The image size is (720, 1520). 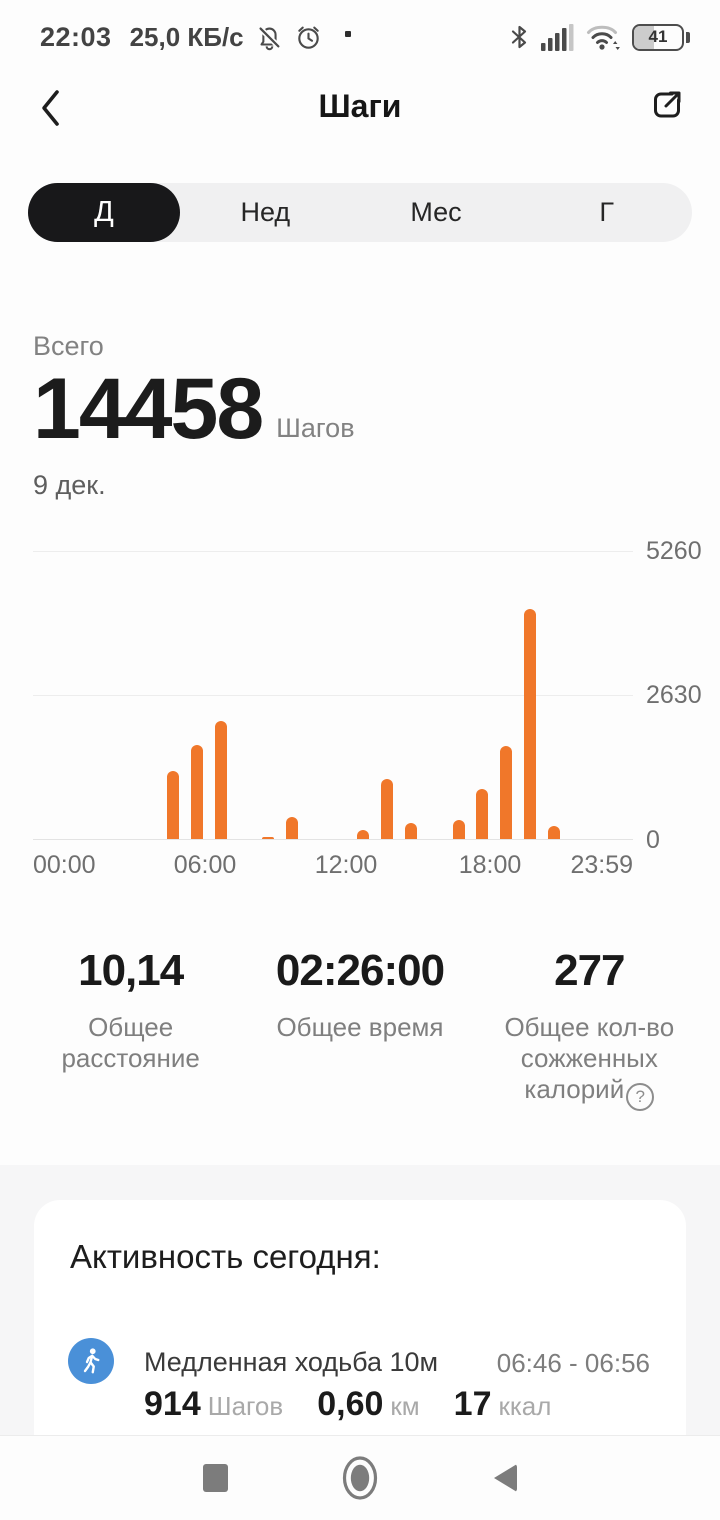 I want to click on total-calories-label: Общее кол-во сожженных калорий?, so click(x=589, y=1061).